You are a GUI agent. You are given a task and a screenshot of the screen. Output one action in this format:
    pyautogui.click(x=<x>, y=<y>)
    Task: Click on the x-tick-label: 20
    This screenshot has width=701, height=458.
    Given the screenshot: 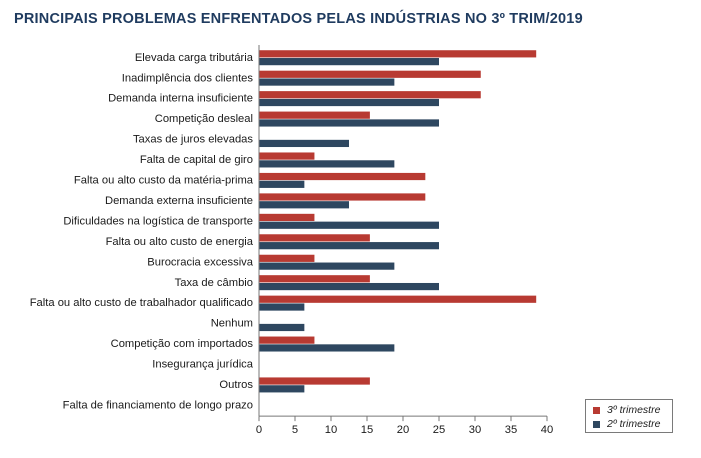 What is the action you would take?
    pyautogui.click(x=403, y=430)
    